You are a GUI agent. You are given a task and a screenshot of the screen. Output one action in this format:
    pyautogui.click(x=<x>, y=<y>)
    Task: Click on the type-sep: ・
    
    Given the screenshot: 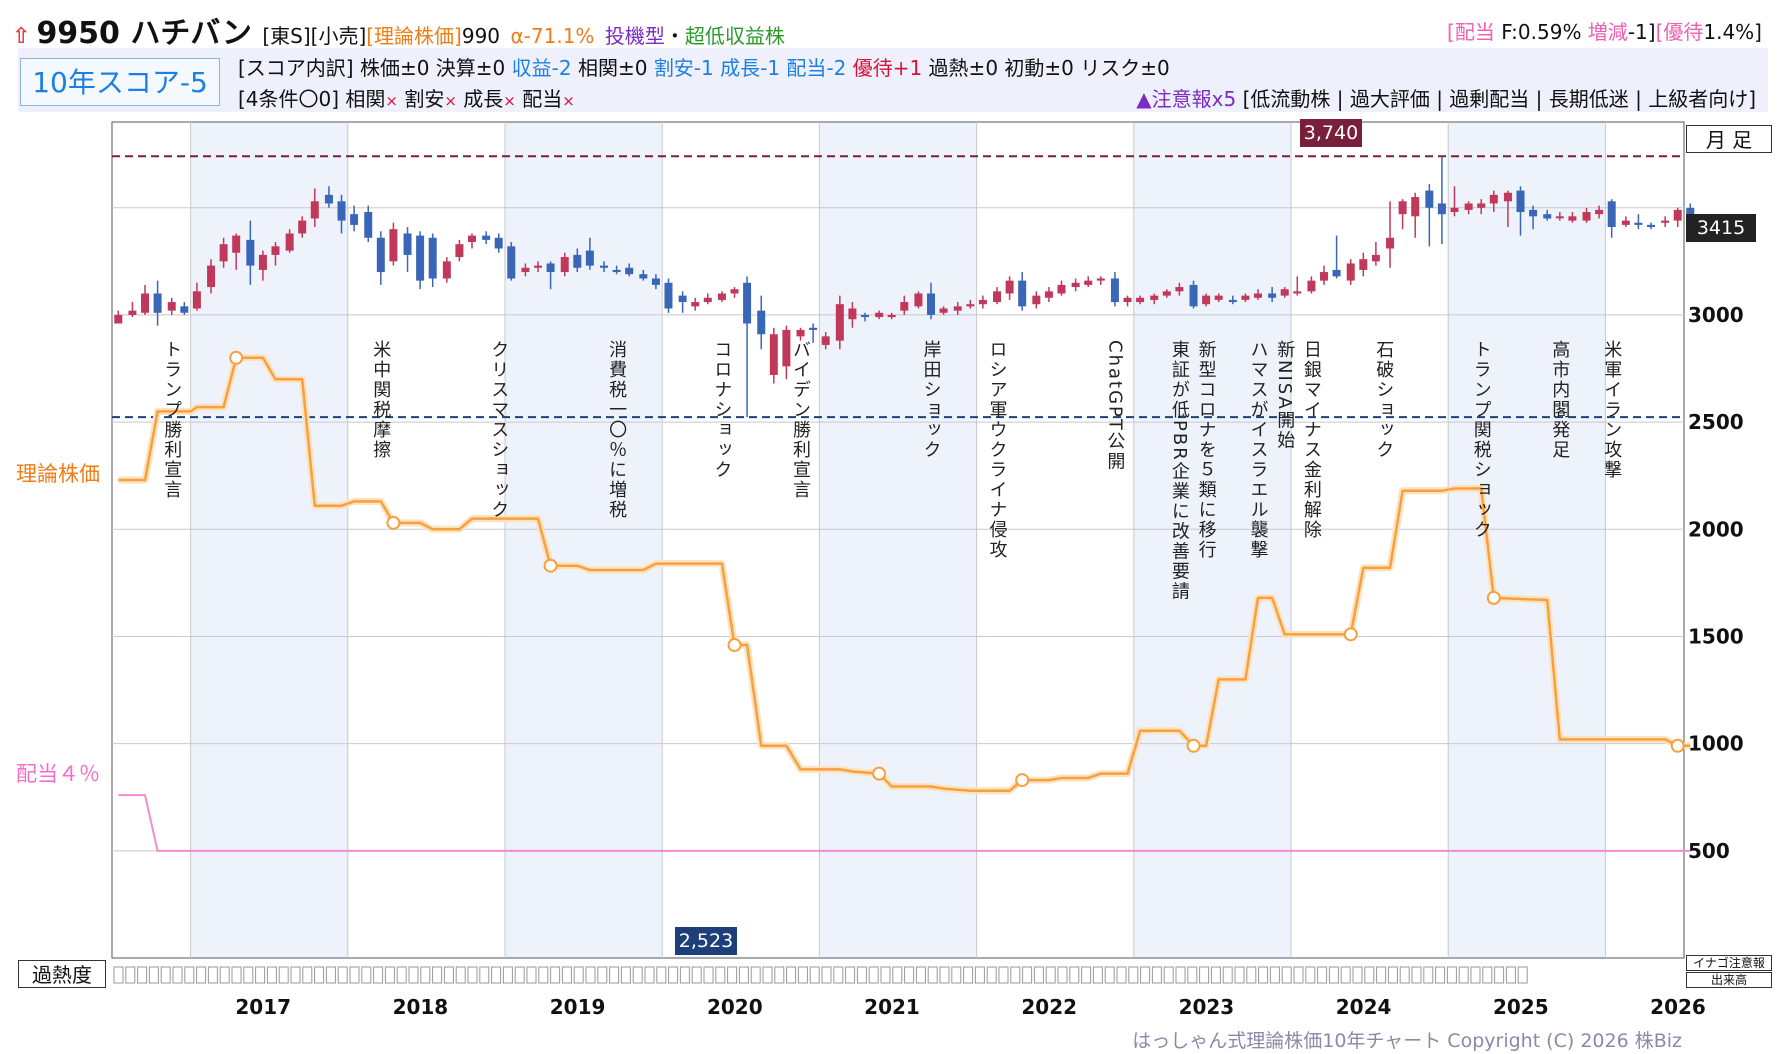 What is the action you would take?
    pyautogui.click(x=674, y=36)
    